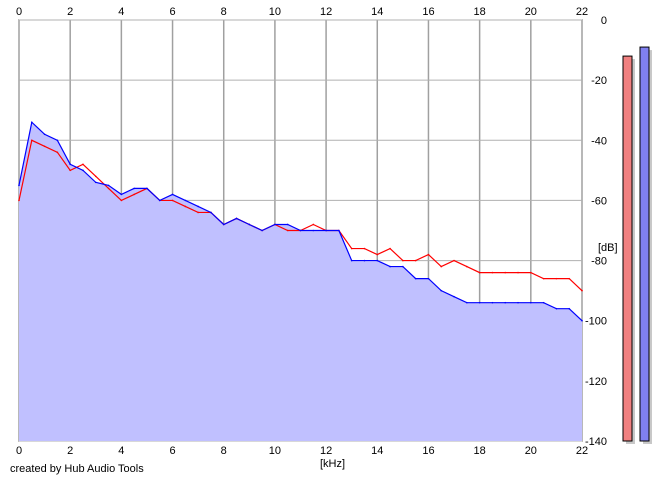  What do you see at coordinates (224, 451) in the screenshot?
I see `x-tick-label-bottom: 8` at bounding box center [224, 451].